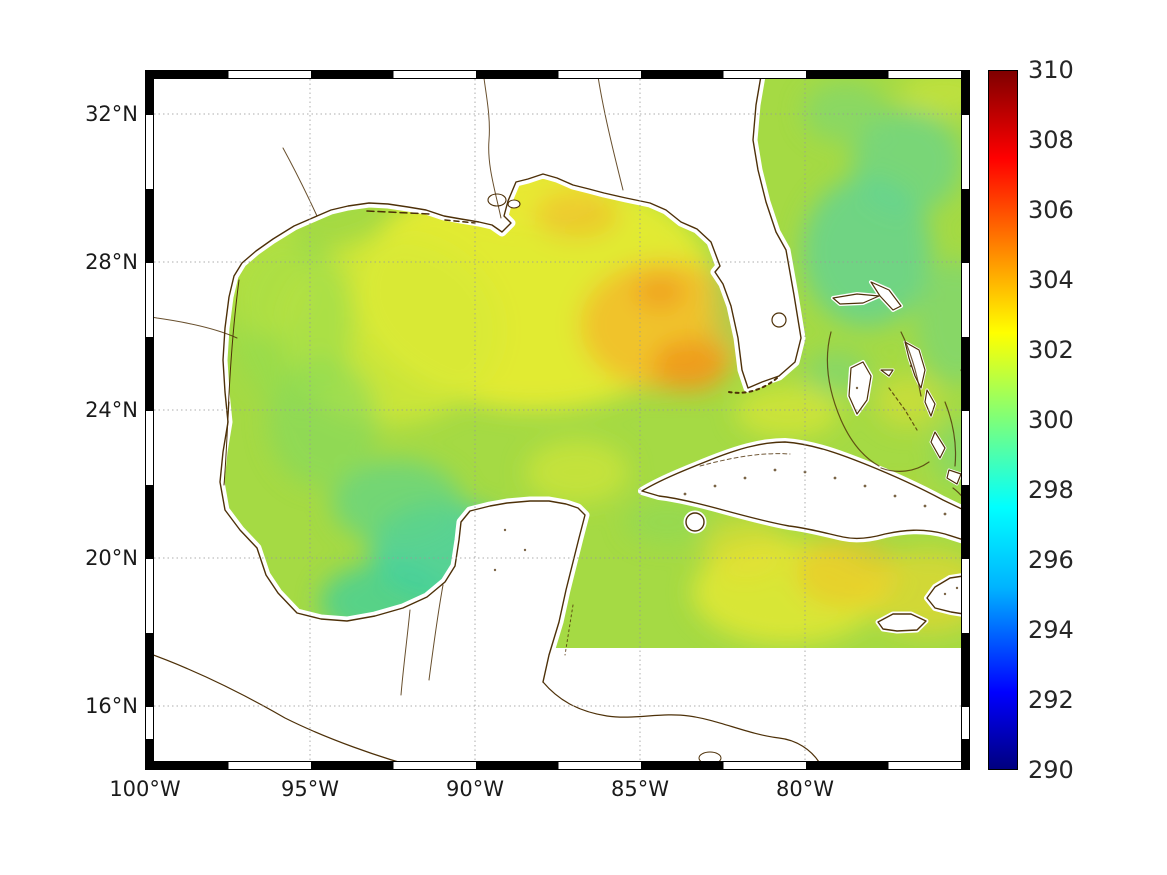  I want to click on colorbar-tick-label: 304, so click(1051, 280).